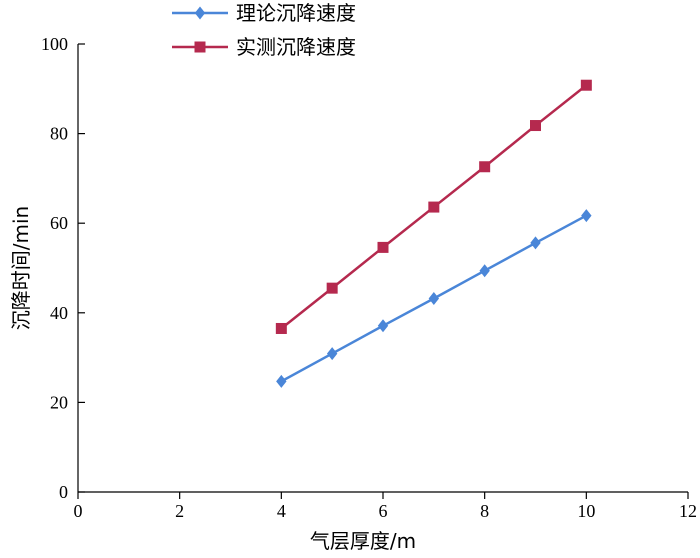  Describe the element at coordinates (78, 511) in the screenshot. I see `x-tick-label: 0` at that location.